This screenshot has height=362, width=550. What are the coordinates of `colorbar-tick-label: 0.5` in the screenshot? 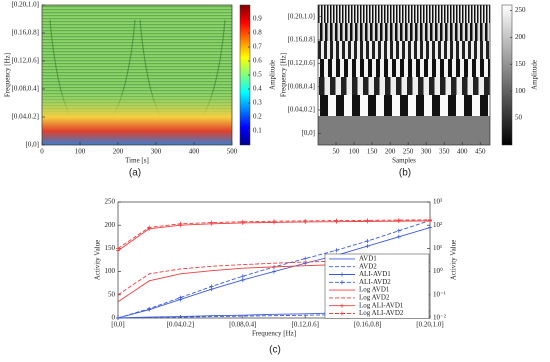 It's located at (257, 75).